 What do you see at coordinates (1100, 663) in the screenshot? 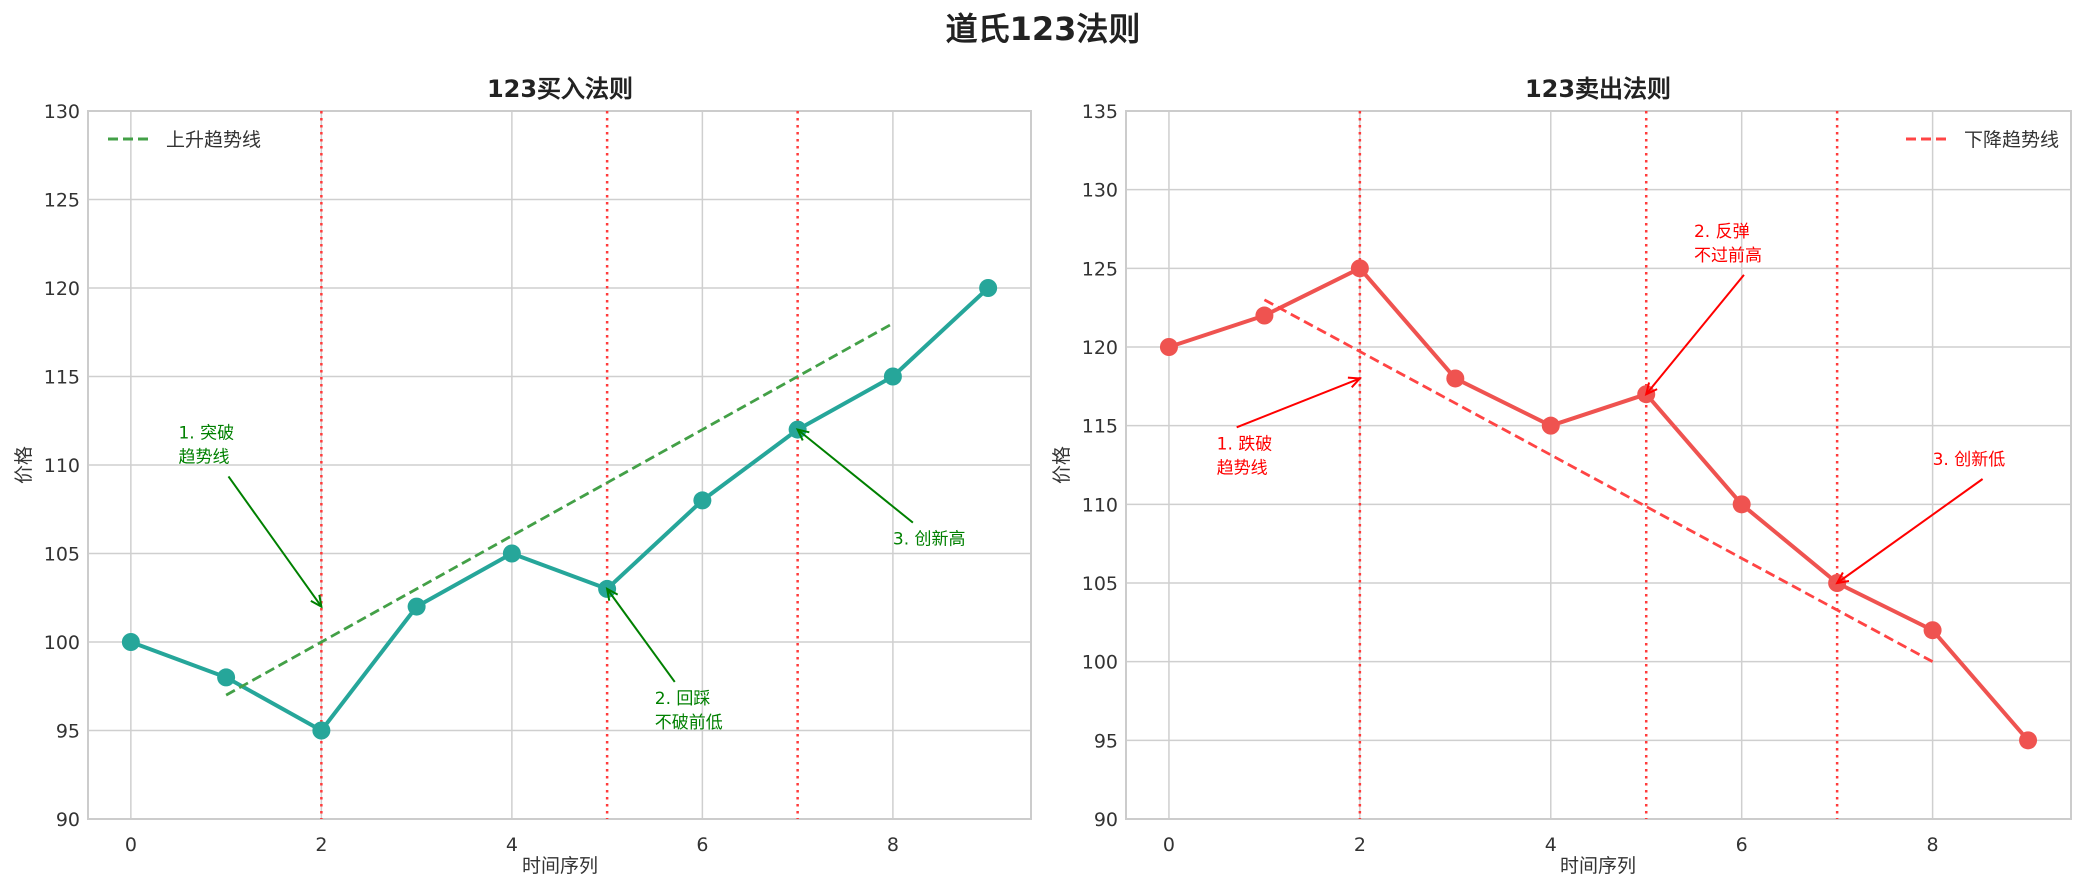
I see `sell-y-tick-label: 100` at bounding box center [1100, 663].